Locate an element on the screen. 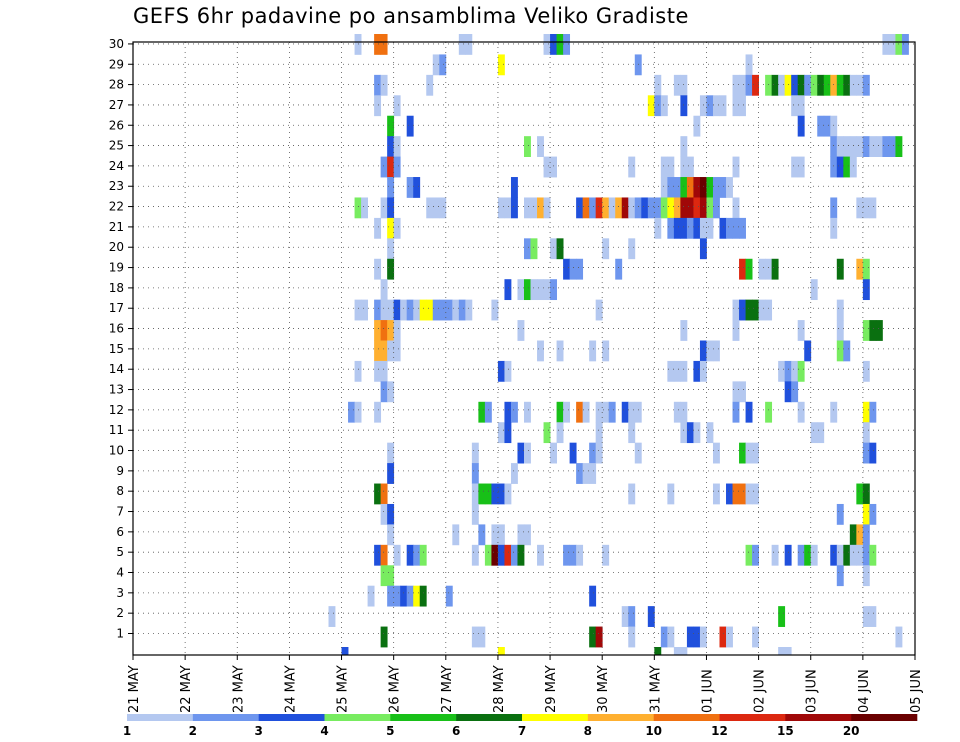  x-tick-label: 05 JUN is located at coordinates (916, 691).